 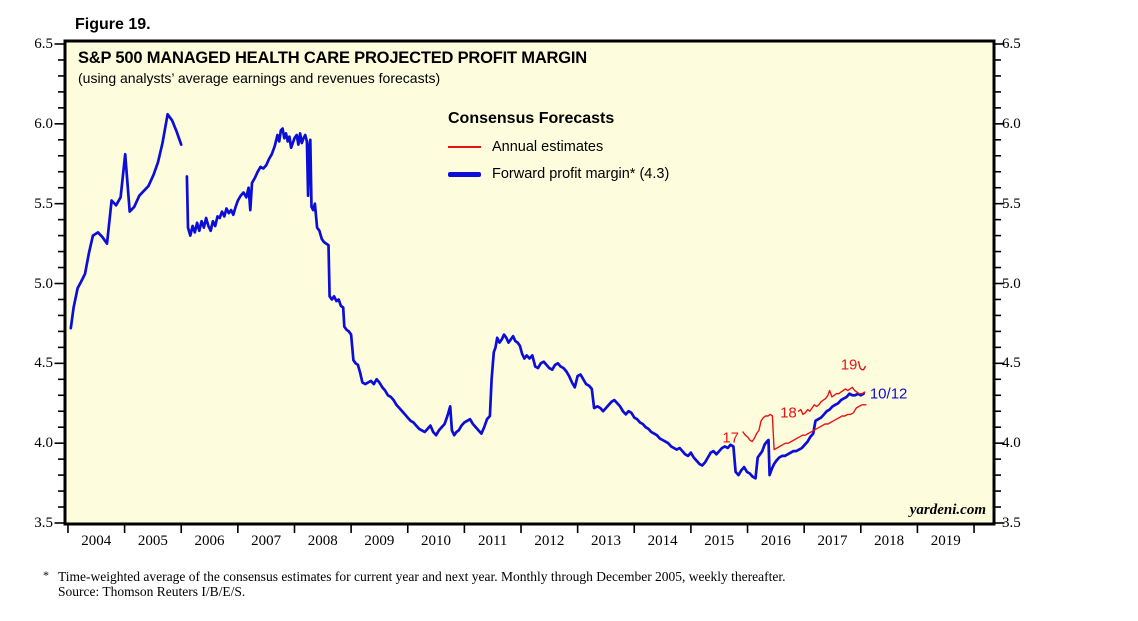 What do you see at coordinates (804, 427) in the screenshot?
I see `annual-estimate-17-line` at bounding box center [804, 427].